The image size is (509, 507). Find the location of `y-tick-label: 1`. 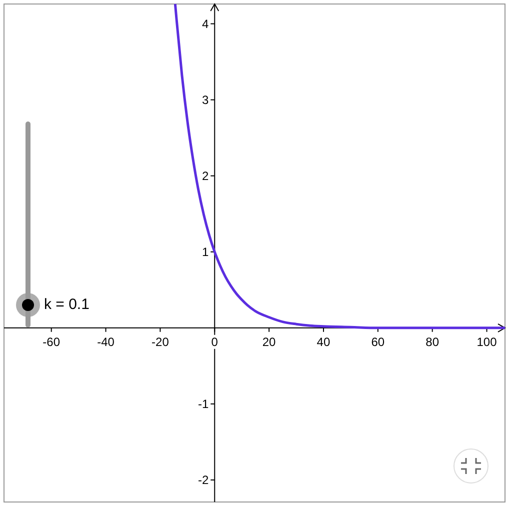

y-tick-label: 1 is located at coordinates (205, 251).